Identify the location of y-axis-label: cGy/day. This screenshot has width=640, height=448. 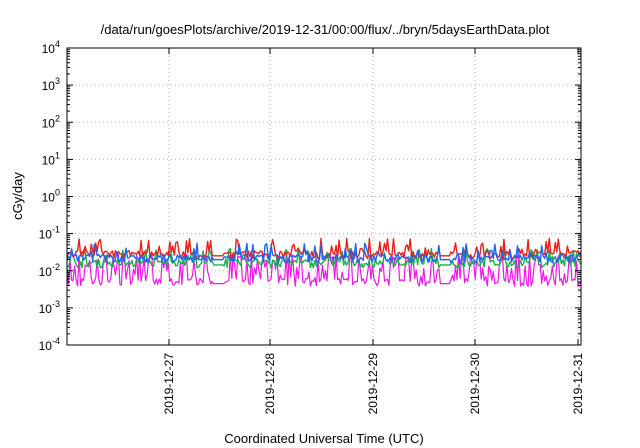
(17, 196).